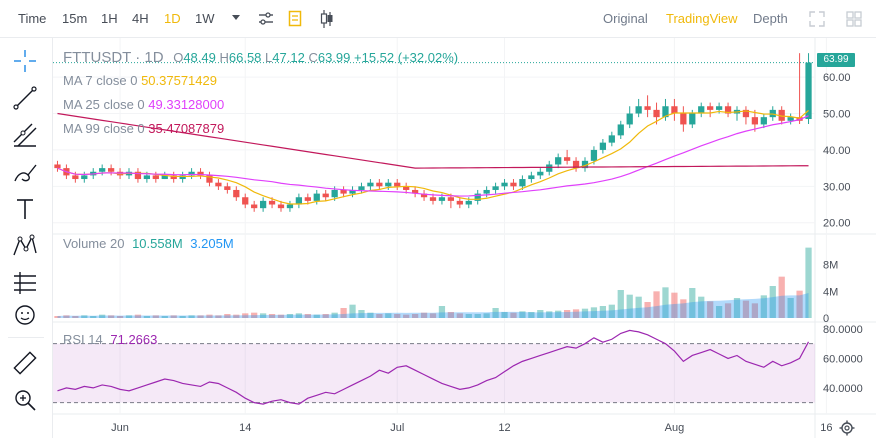  What do you see at coordinates (224, 57) in the screenshot?
I see `high-label: H` at bounding box center [224, 57].